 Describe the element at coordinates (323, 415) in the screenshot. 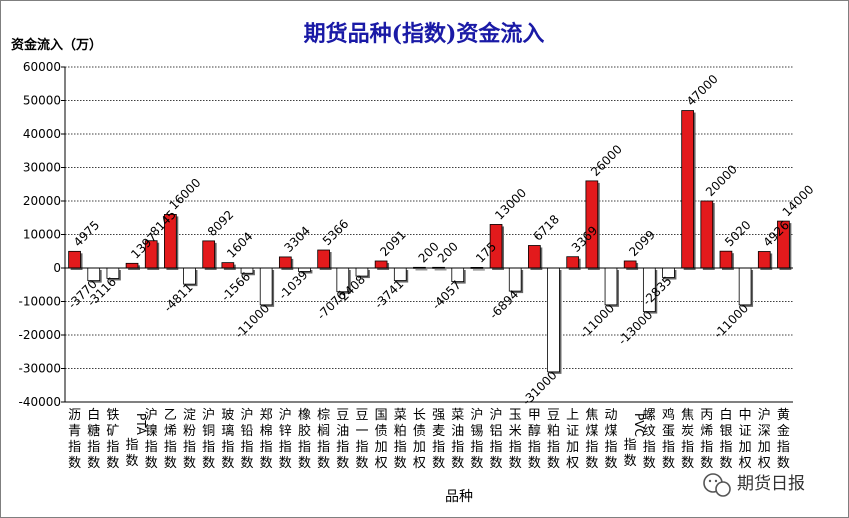

I see `category-char: 棕` at that location.